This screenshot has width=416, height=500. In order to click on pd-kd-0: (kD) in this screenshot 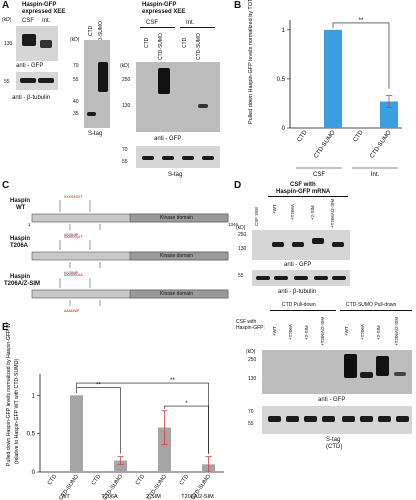, I will do `click(251, 352)`.